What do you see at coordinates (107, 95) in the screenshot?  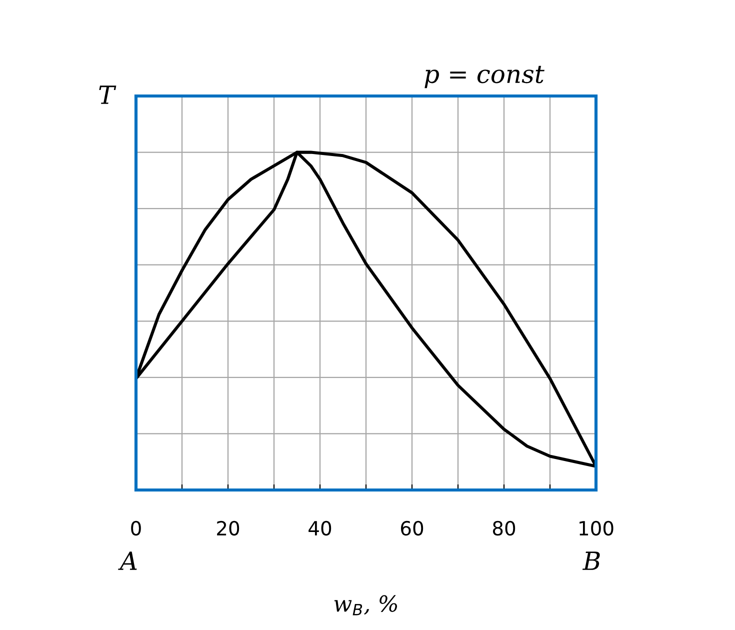 I see `y-axis-title: T` at bounding box center [107, 95].